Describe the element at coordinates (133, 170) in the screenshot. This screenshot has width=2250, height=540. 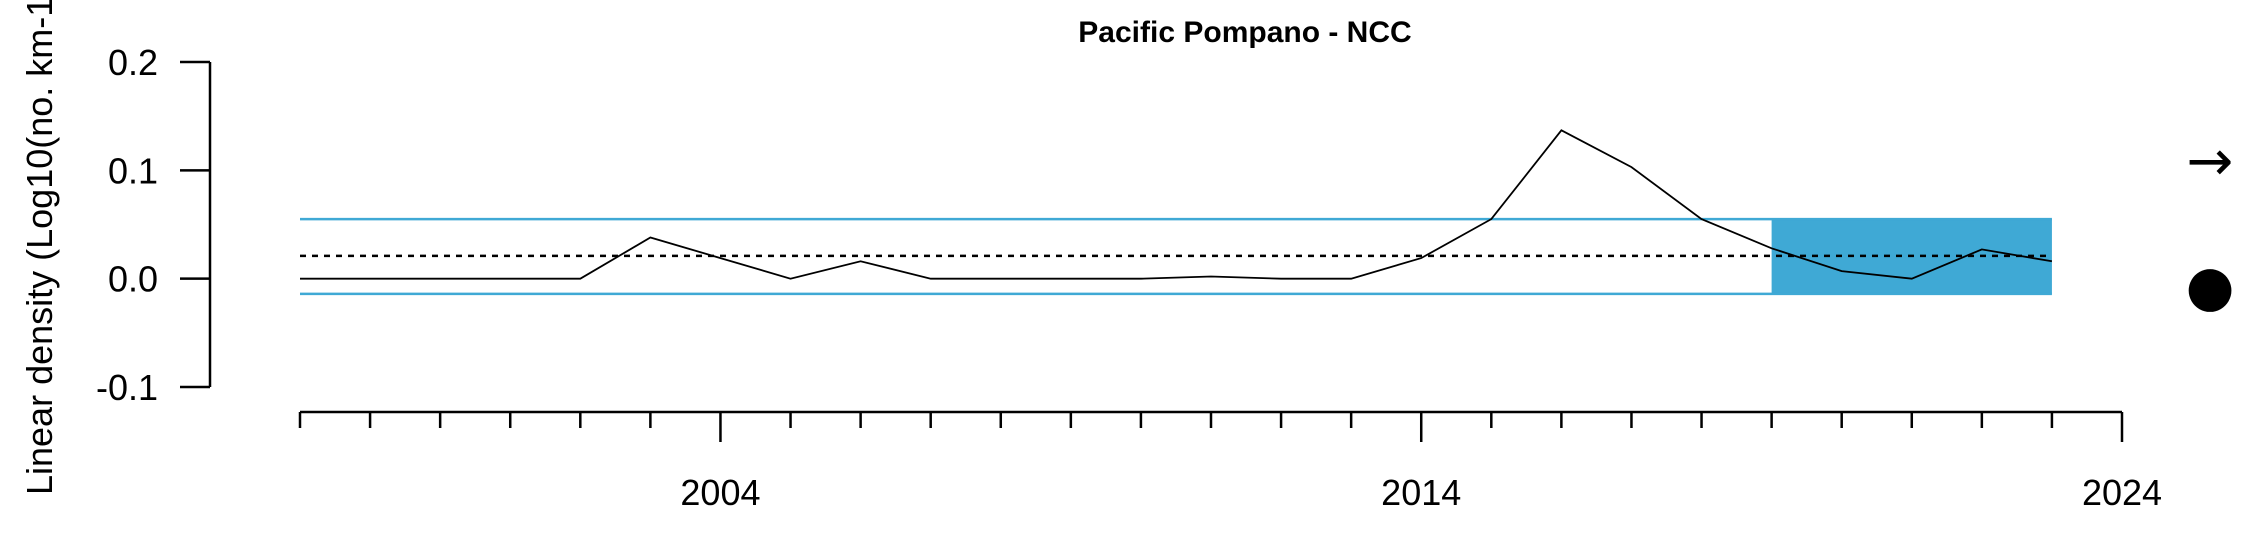
I see `y-tick-label: 0.1` at that location.